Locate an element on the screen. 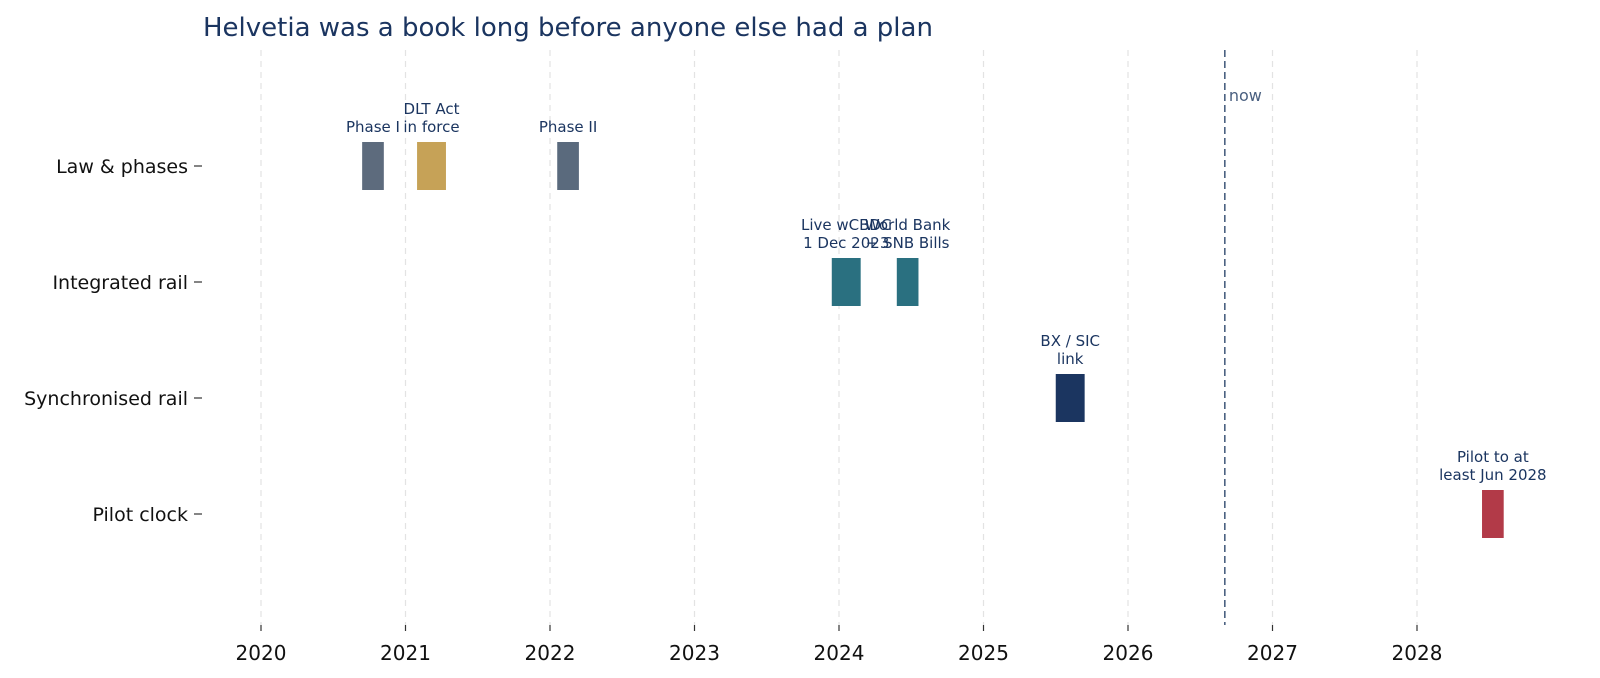 Image resolution: width=1600 pixels, height=678 pixels. x-tick-label: 2022 is located at coordinates (550, 653).